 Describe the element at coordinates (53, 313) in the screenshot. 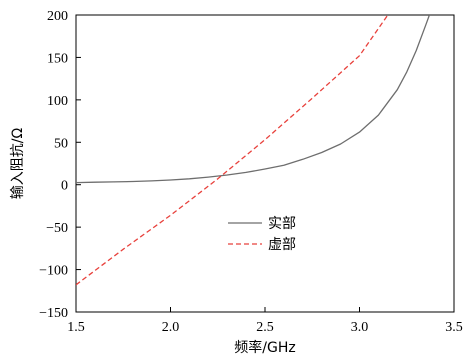

I see `y-tick-label: −150` at that location.